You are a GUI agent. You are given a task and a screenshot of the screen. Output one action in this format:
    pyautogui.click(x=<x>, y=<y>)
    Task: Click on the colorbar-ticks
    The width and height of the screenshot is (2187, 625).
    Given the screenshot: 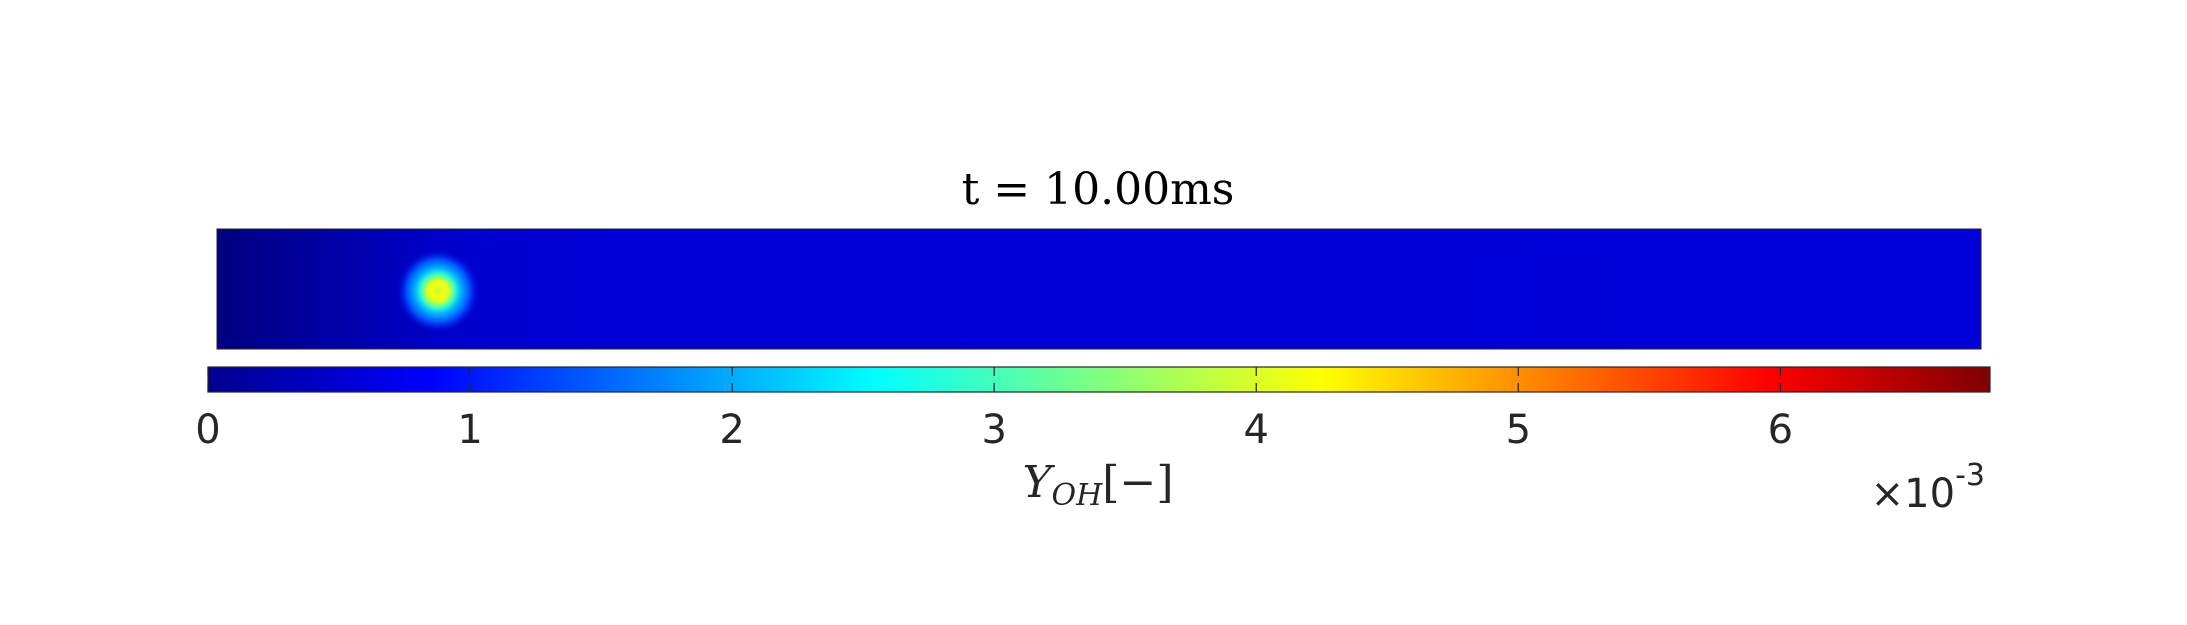 What is the action you would take?
    pyautogui.click(x=994, y=379)
    